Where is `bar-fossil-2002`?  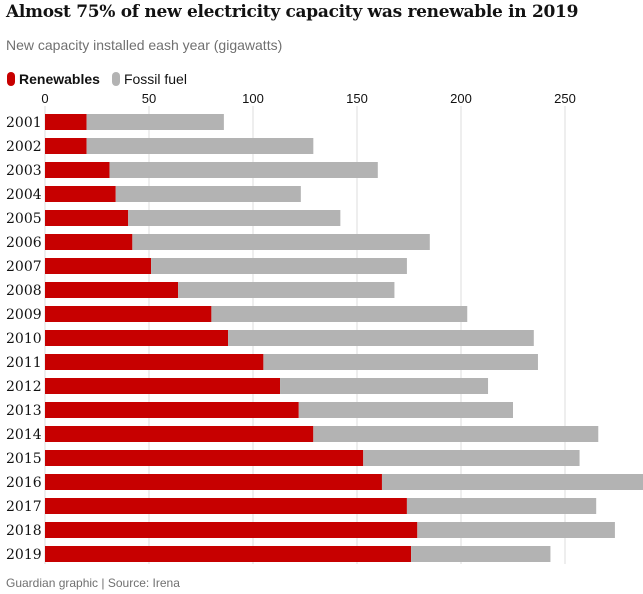
bar-fossil-2002 is located at coordinates (200, 146).